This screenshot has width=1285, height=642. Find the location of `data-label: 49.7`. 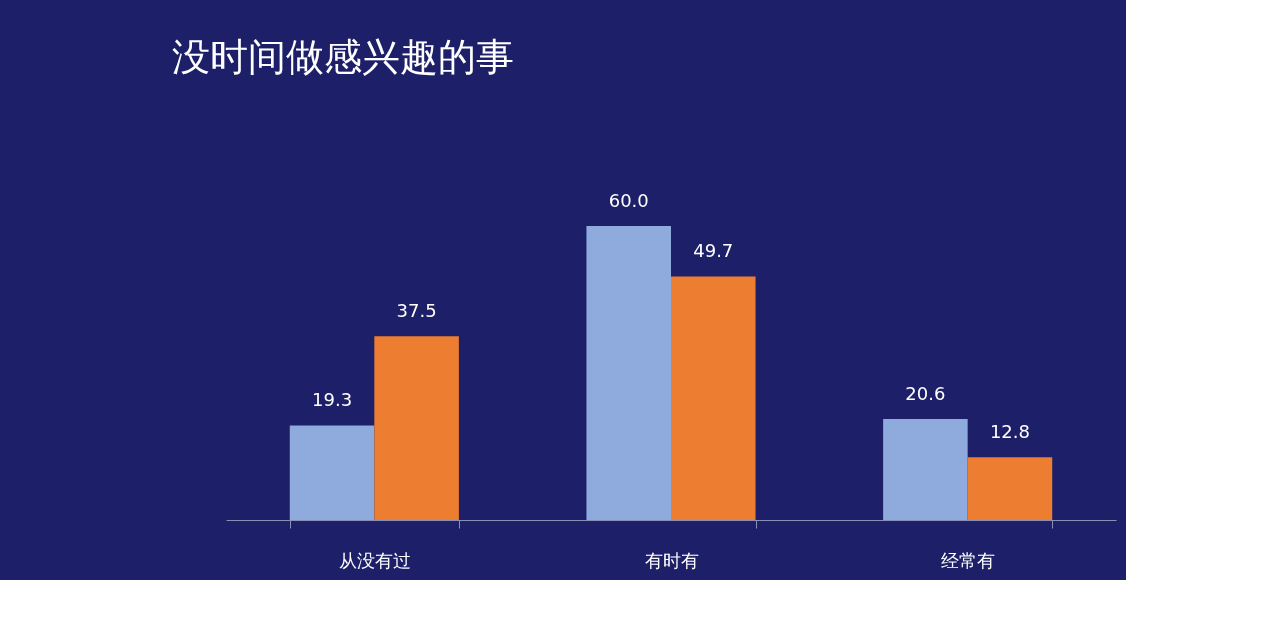

data-label: 49.7 is located at coordinates (713, 251).